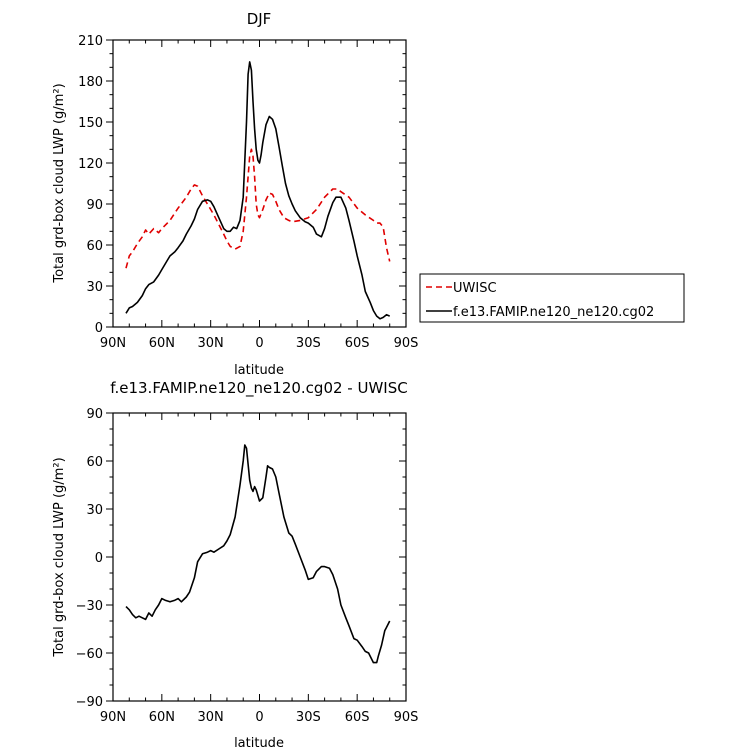 The width and height of the screenshot is (733, 756). What do you see at coordinates (406, 343) in the screenshot?
I see `top-xtick-label: 90S` at bounding box center [406, 343].